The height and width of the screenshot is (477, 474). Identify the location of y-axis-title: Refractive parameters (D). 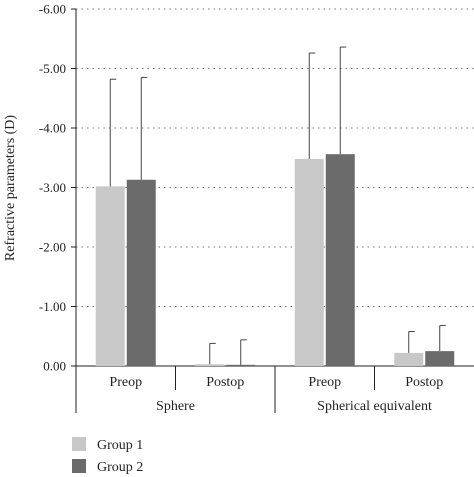
(10, 188).